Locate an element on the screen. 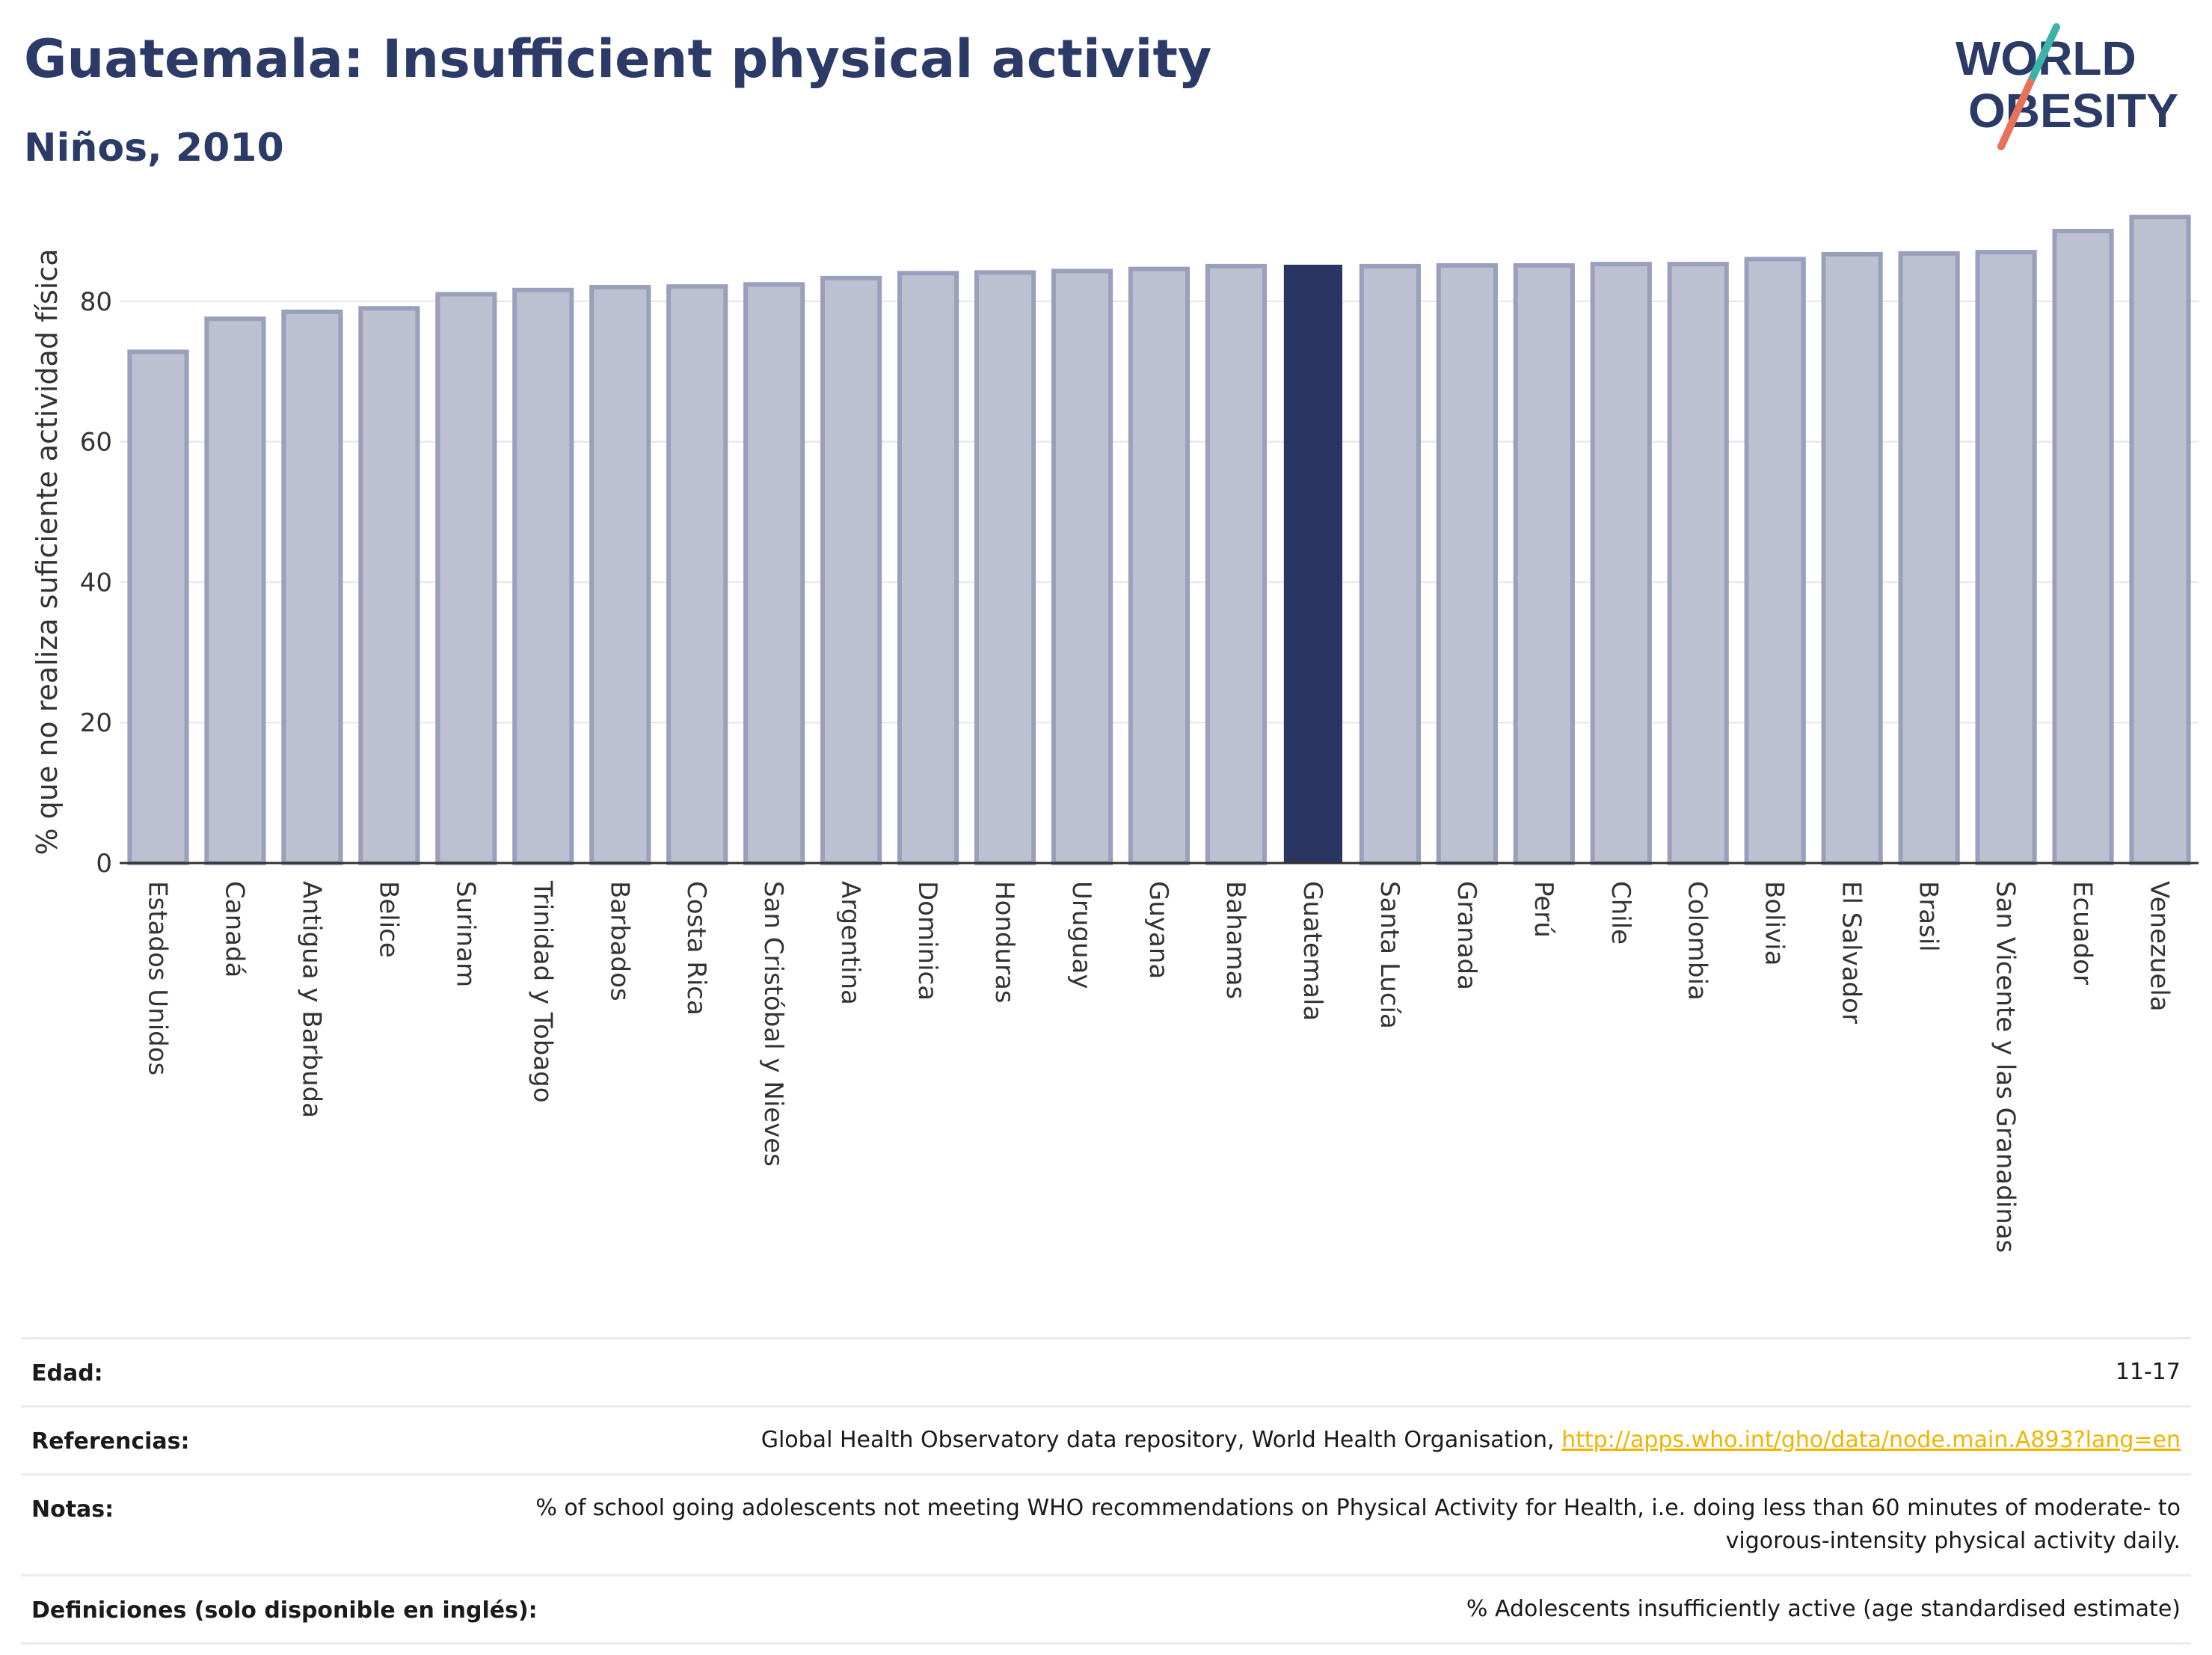 This screenshot has height=1655, width=2212. x-tick-label: Honduras is located at coordinates (1004, 942).